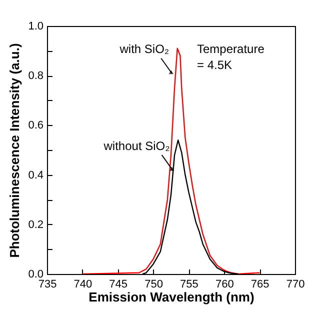 The height and width of the screenshot is (318, 332). What do you see at coordinates (136, 145) in the screenshot?
I see `annotation: without SiO₂` at bounding box center [136, 145].